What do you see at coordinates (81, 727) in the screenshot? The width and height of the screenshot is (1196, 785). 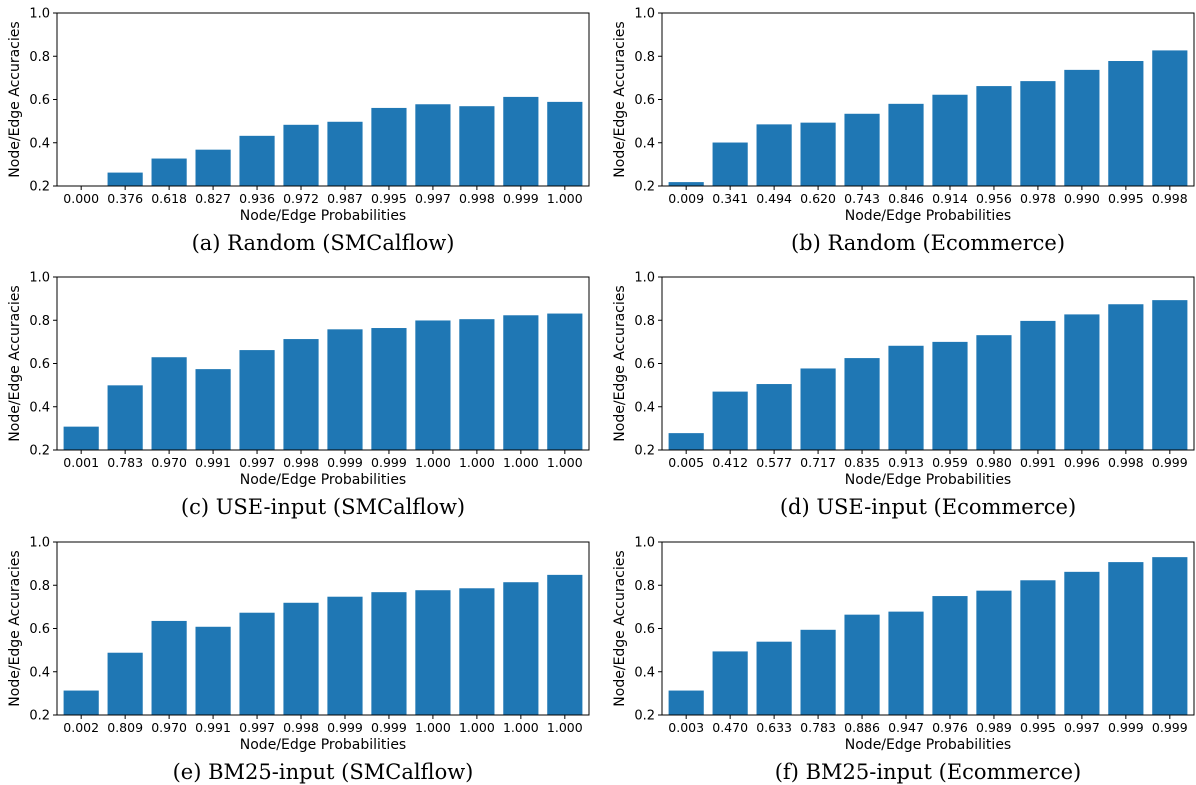 I see `x-tick-label: 0.002` at bounding box center [81, 727].